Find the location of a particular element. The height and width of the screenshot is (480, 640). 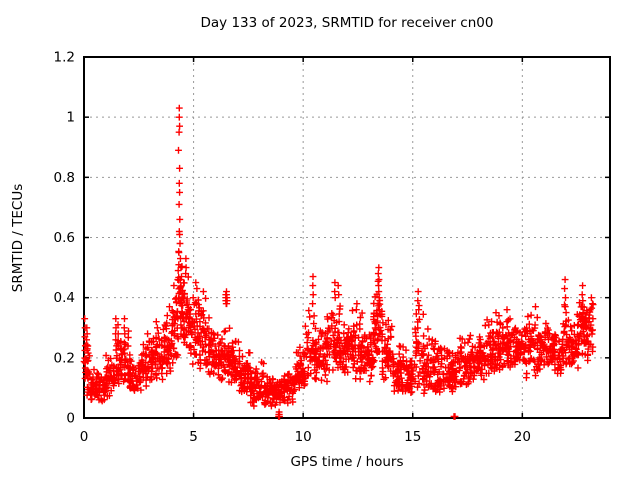

x-tick-label: 20 is located at coordinates (522, 437).